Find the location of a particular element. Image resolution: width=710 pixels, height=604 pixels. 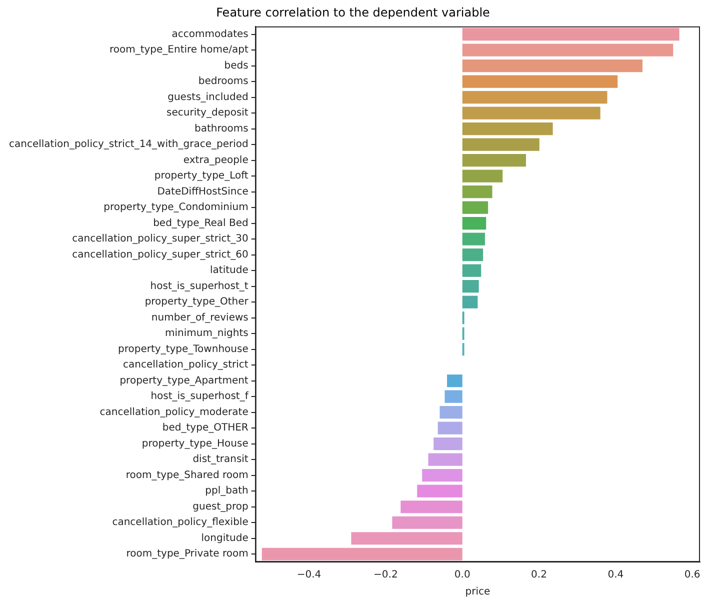

y-tick-label: accommodates is located at coordinates (210, 34).